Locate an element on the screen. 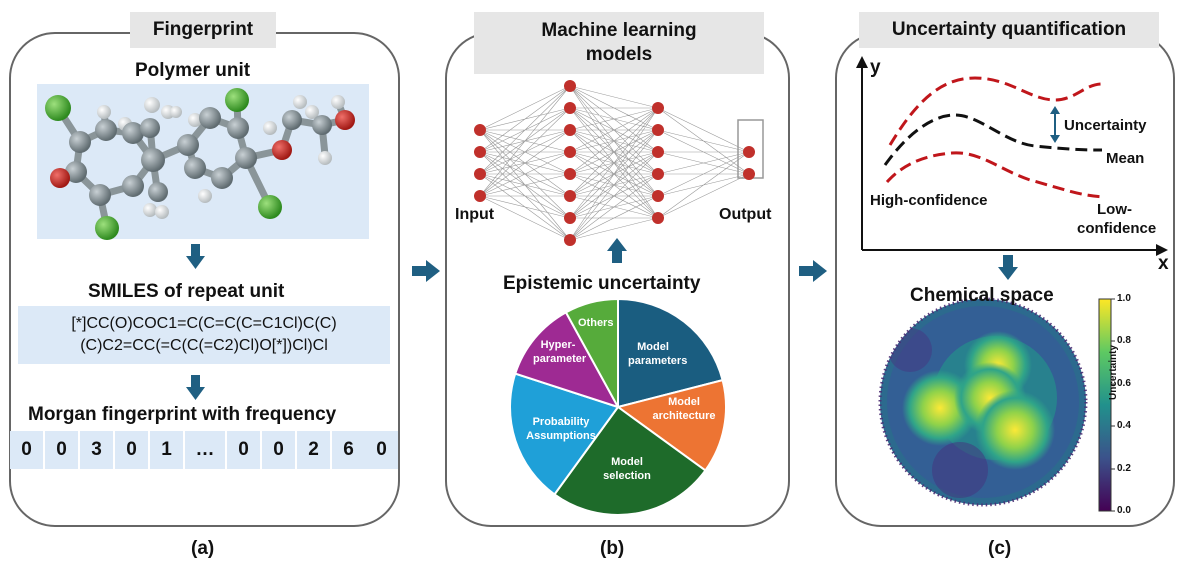 The image size is (1182, 572). caption-b: (b) is located at coordinates (612, 548).